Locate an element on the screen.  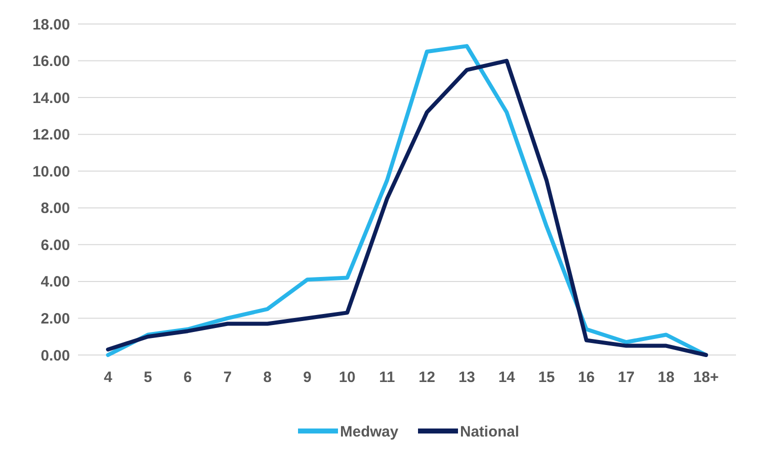
y-tick-label: 8.00 is located at coordinates (55, 209).